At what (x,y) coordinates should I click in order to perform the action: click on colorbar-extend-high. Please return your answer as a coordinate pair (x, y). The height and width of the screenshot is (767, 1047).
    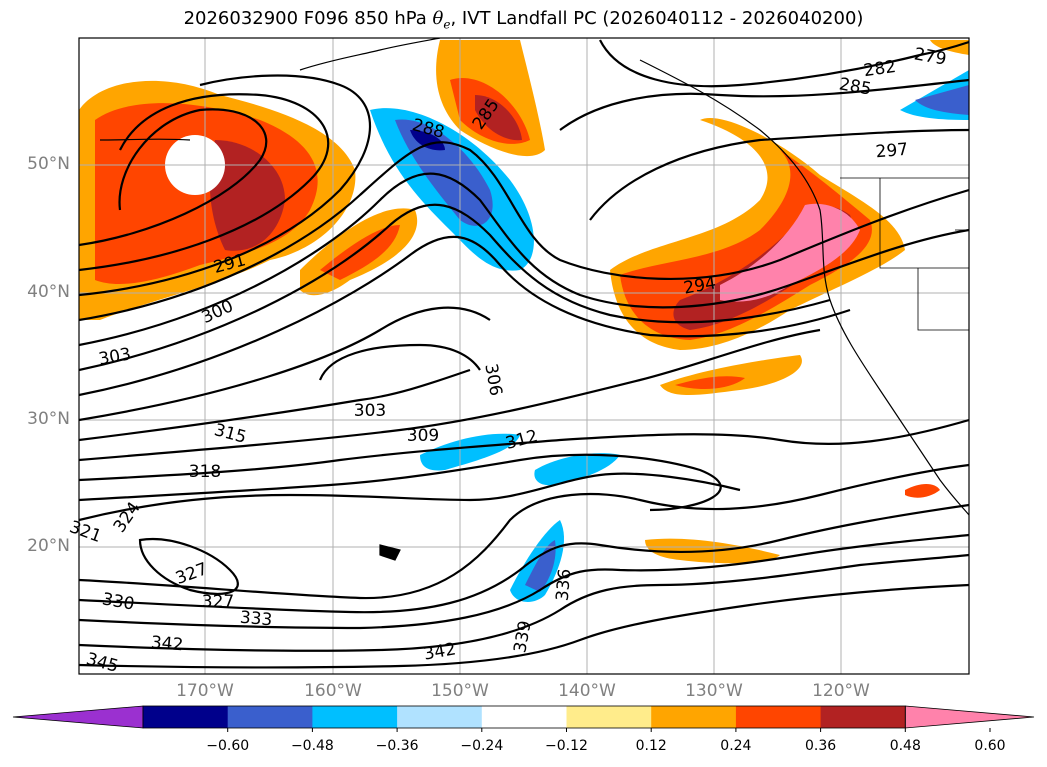
    Looking at the image, I should click on (969, 717).